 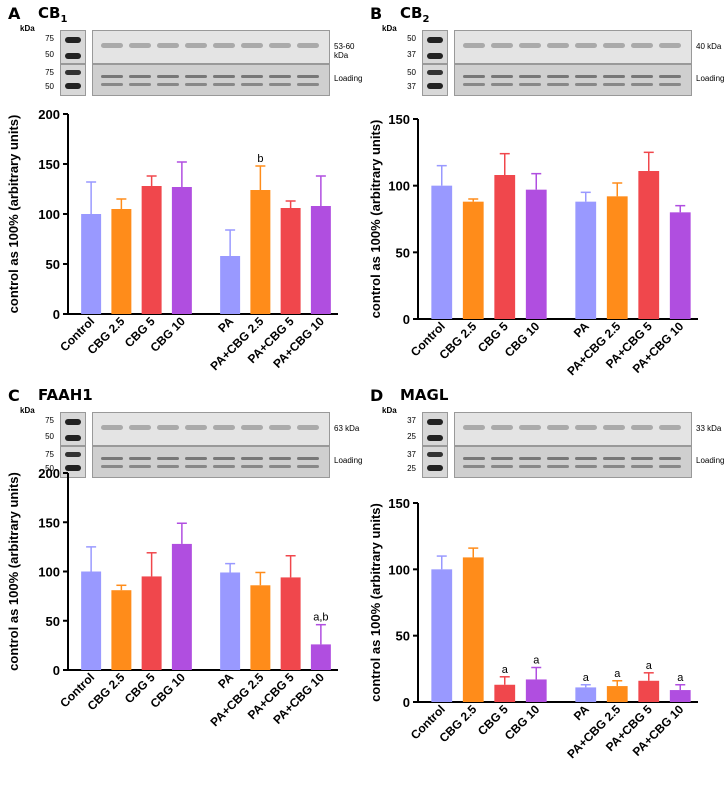 I want to click on marker-label: 25, so click(x=411, y=468).